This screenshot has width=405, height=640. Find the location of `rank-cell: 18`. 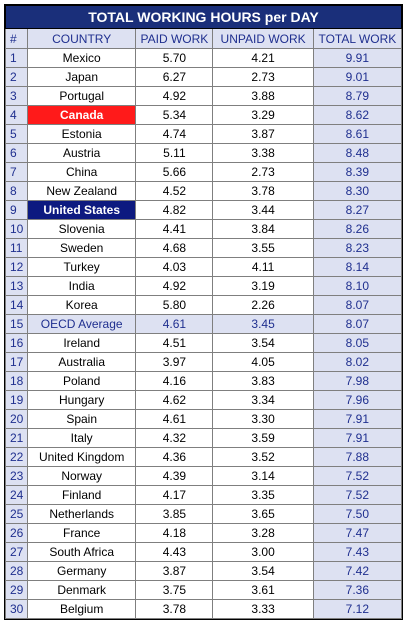

rank-cell: 18 is located at coordinates (16, 381).